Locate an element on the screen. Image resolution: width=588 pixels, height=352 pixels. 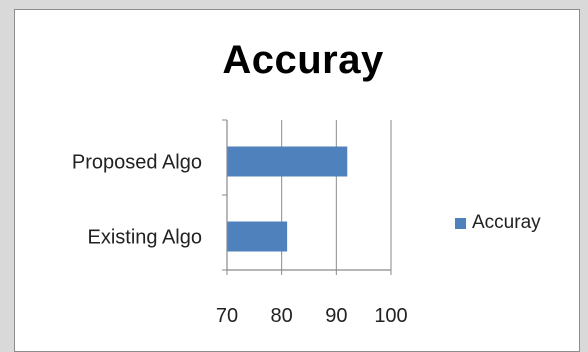
x-tick-label: 90 is located at coordinates (336, 316).